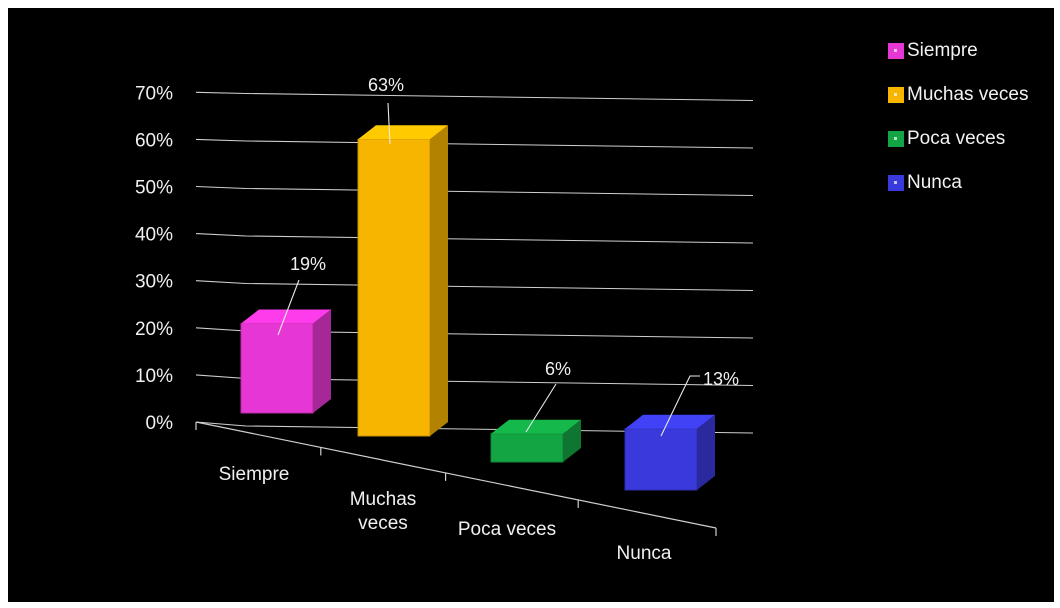 This screenshot has width=1060, height=608. I want to click on legend-swatch-muchas-veces, so click(896, 95).